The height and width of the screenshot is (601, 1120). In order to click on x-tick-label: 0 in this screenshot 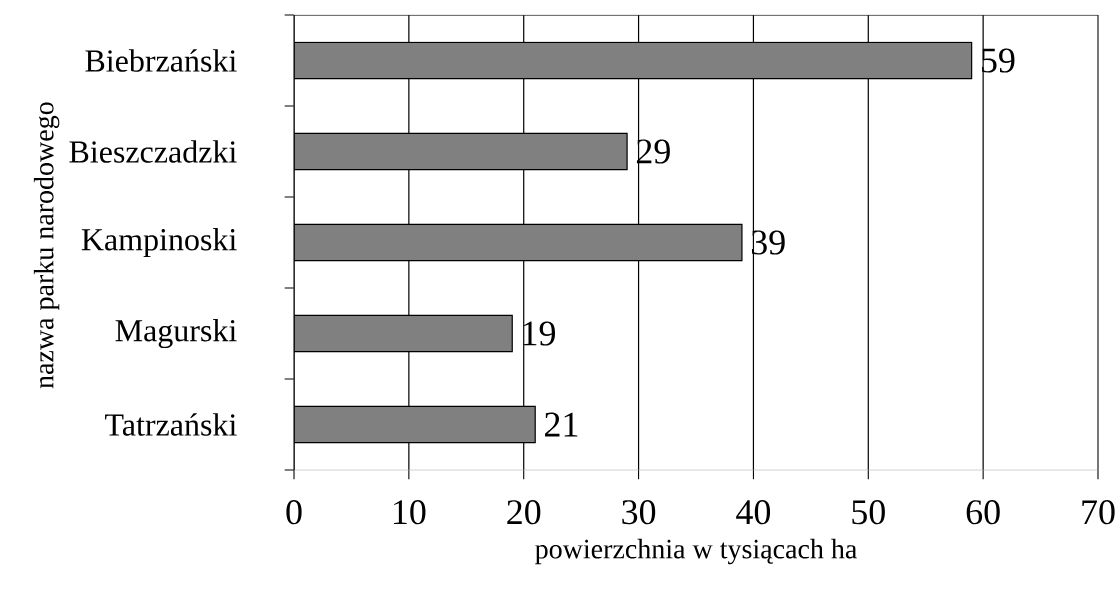, I will do `click(294, 512)`.